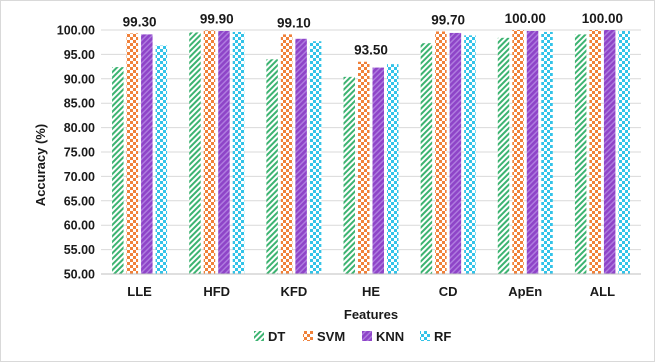 The image size is (655, 363). I want to click on x-axis-title: Features, so click(371, 314).